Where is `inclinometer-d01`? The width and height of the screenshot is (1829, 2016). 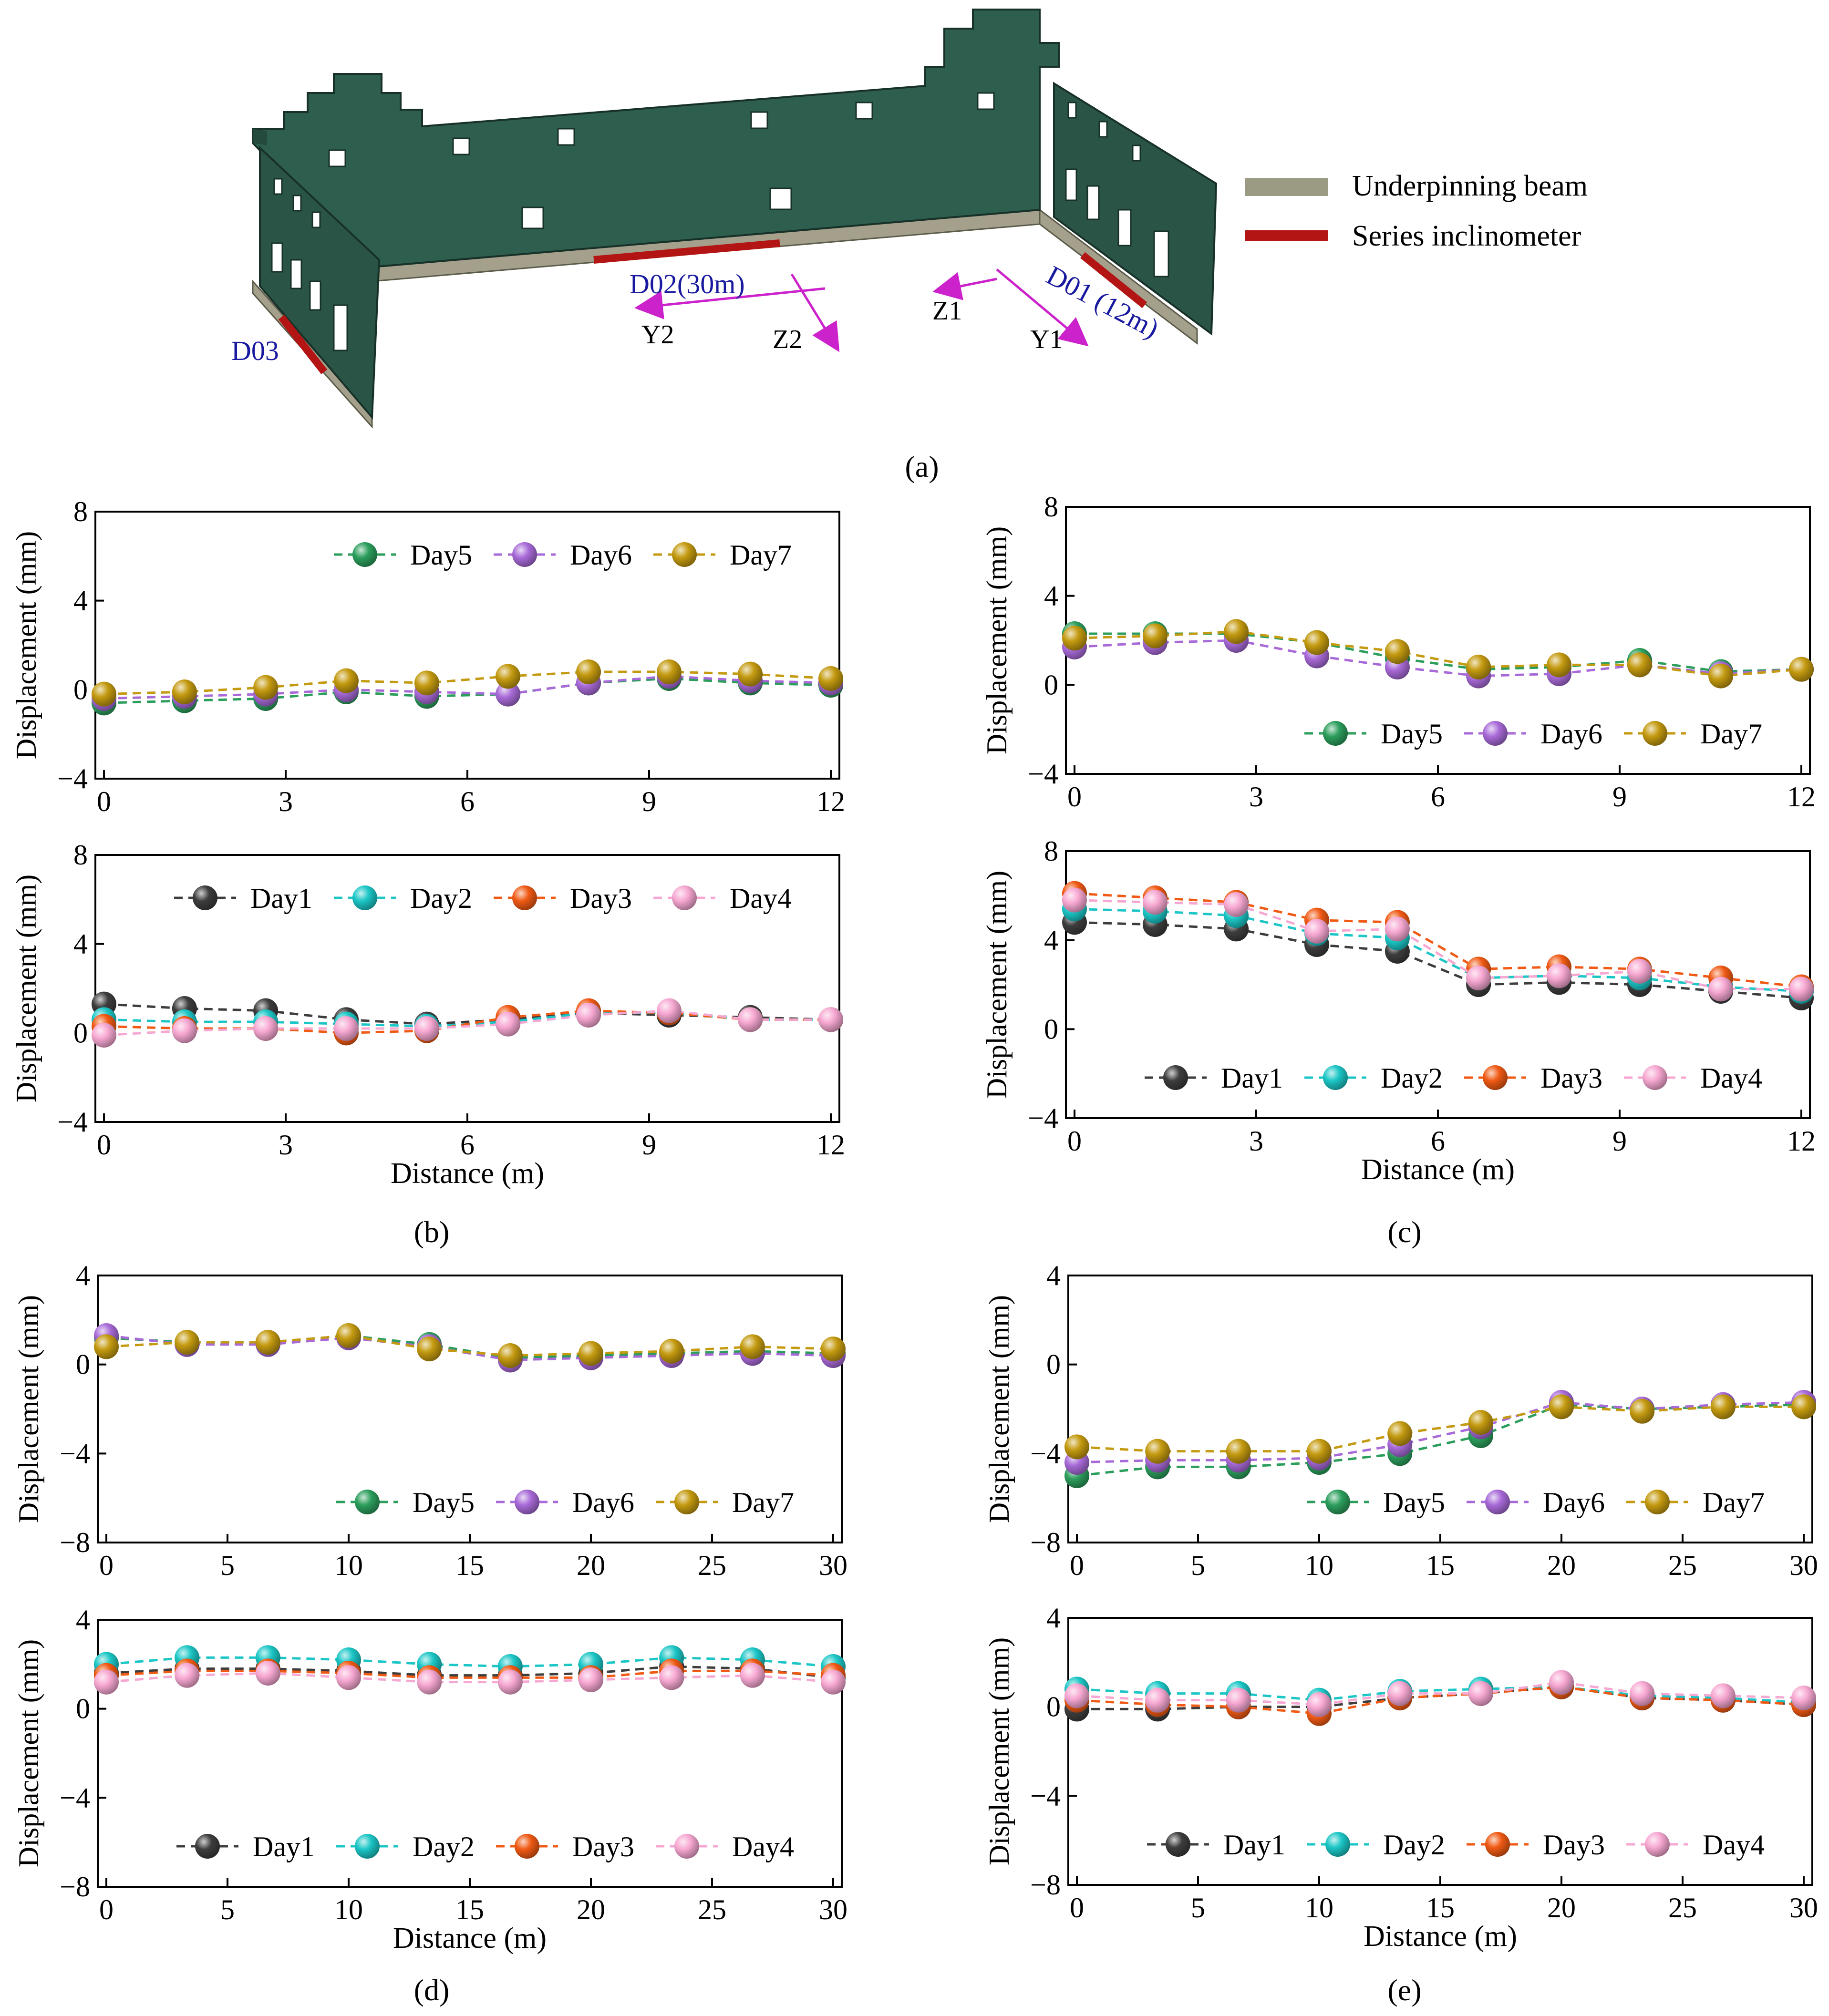 inclinometer-d01 is located at coordinates (1113, 280).